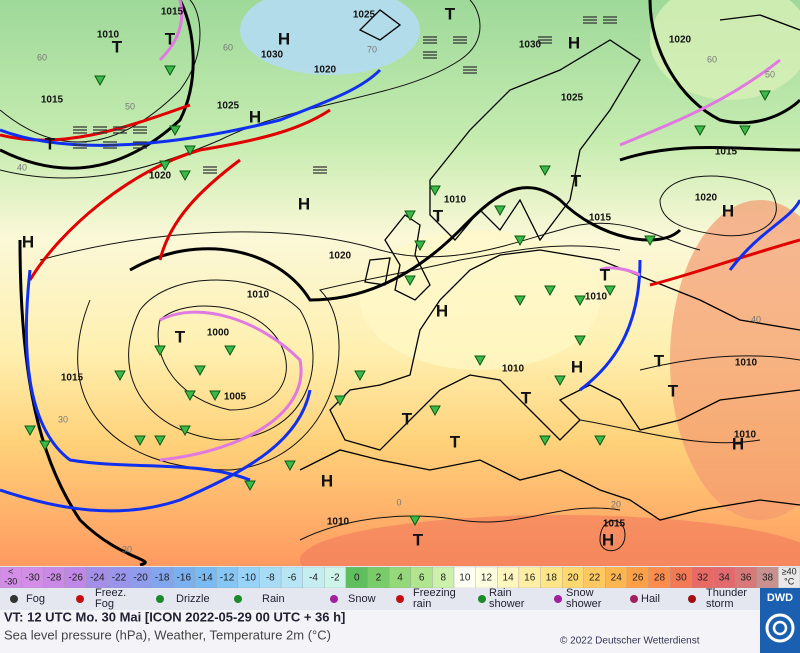 The image size is (800, 653). What do you see at coordinates (682, 578) in the screenshot?
I see `scale-label: 30` at bounding box center [682, 578].